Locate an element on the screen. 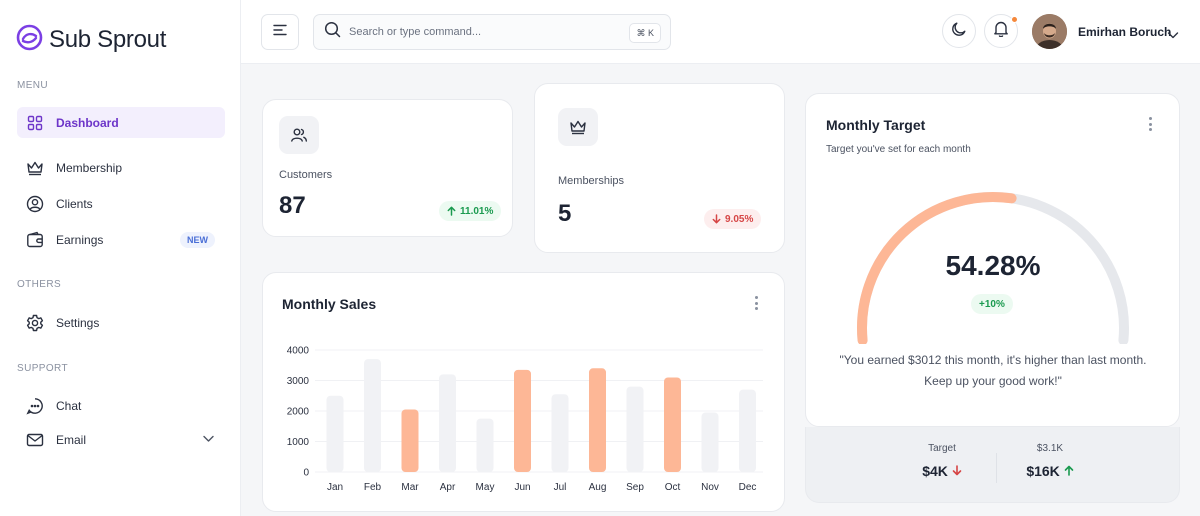 Image resolution: width=1200 pixels, height=516 pixels. target-delta-badge: +10% is located at coordinates (992, 304).